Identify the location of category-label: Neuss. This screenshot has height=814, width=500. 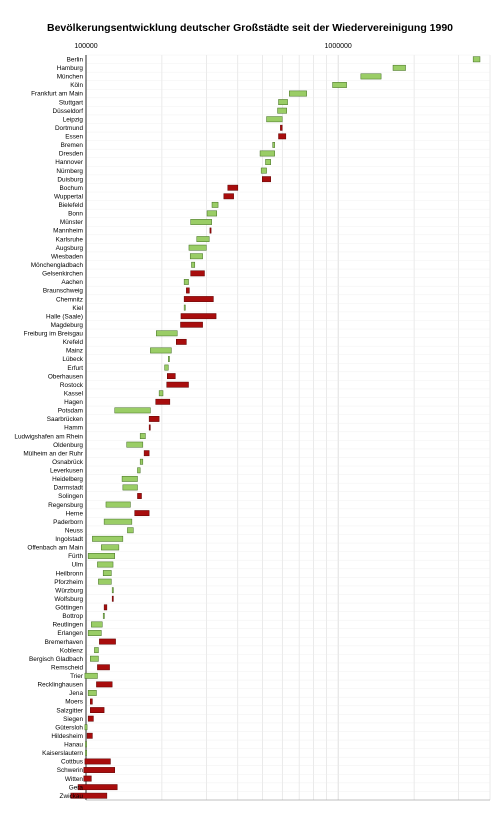
(74, 530).